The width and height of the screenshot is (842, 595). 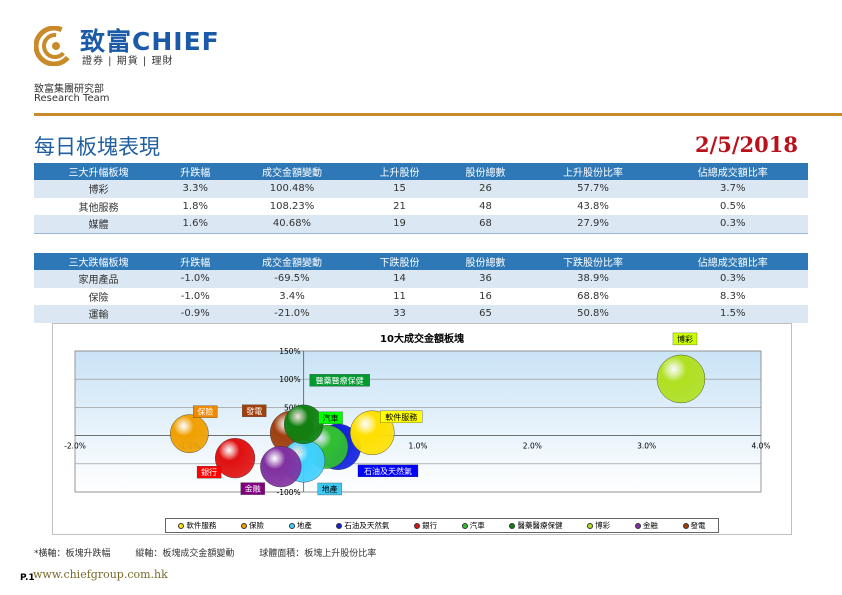 I want to click on column-header: 三大升幅板塊, so click(x=98, y=171).